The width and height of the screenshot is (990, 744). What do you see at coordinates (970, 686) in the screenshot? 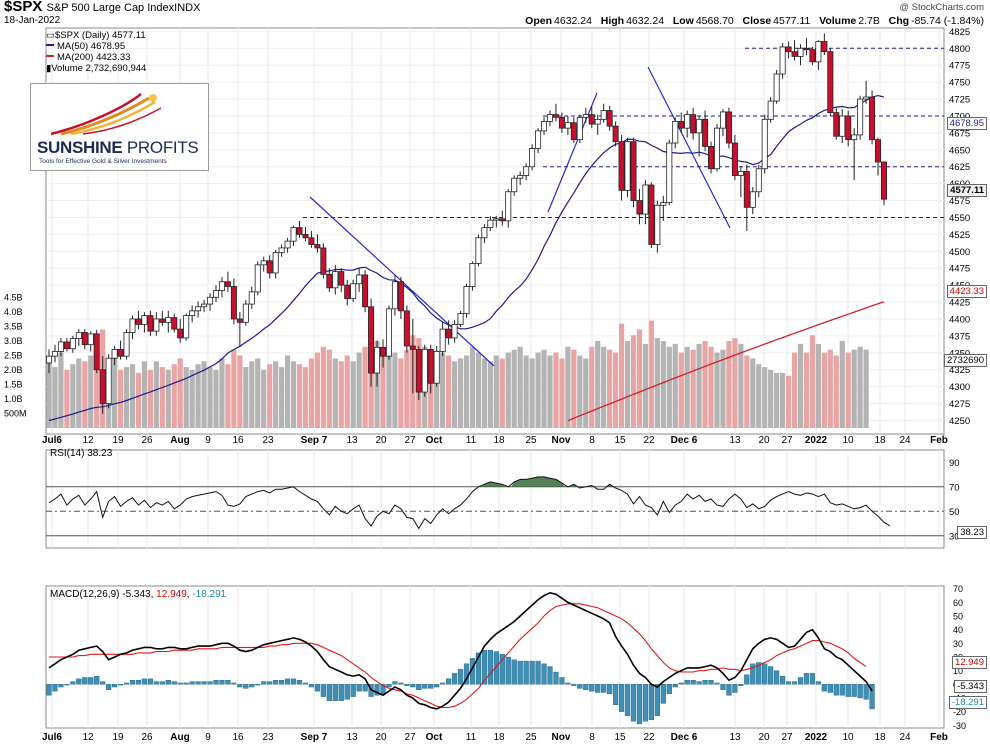
I see `tag-macd: -5.343` at bounding box center [970, 686].